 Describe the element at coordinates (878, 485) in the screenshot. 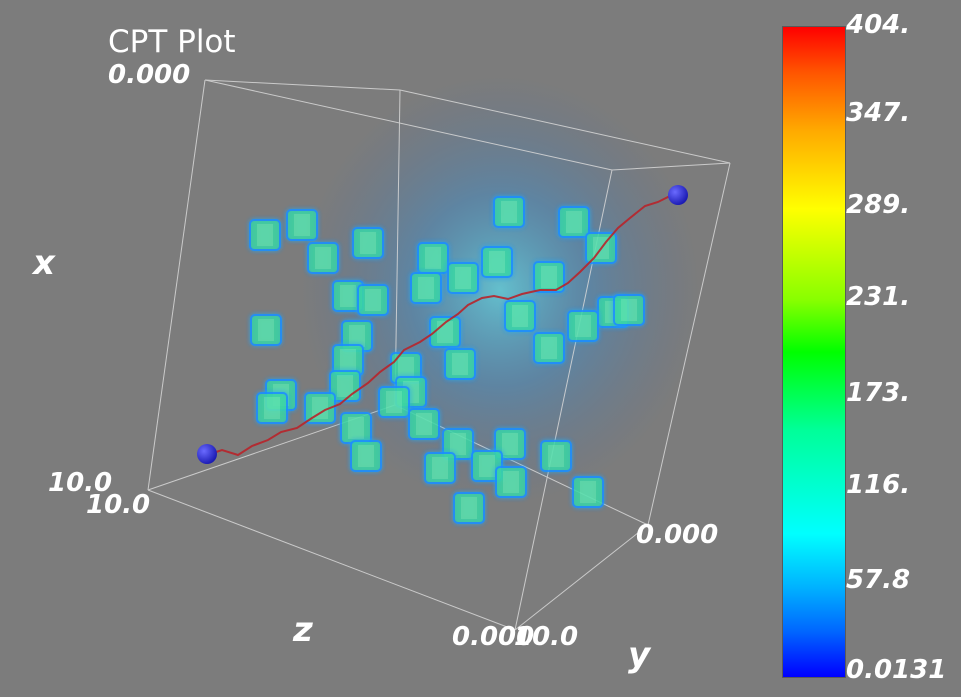

I see `colorbar-tick: 116.` at that location.